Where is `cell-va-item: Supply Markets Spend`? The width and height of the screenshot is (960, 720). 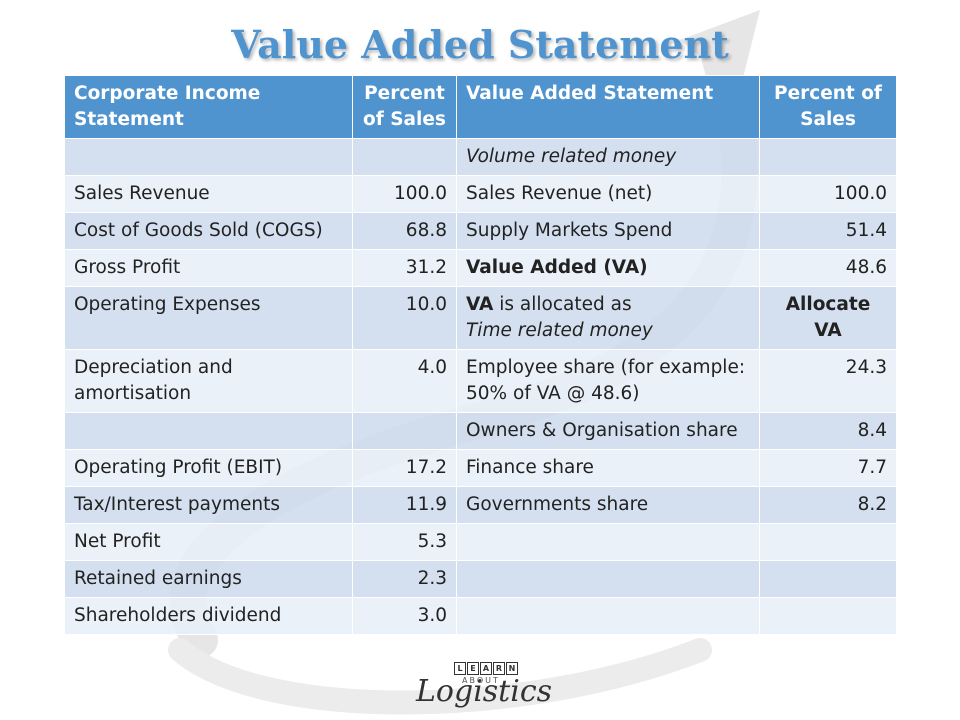 cell-va-item: Supply Markets Spend is located at coordinates (608, 231).